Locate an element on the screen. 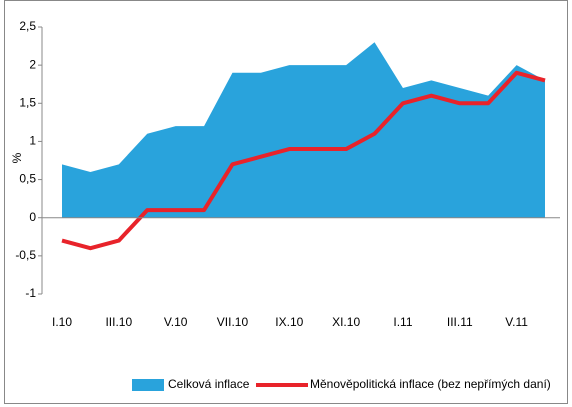 This screenshot has height=407, width=572. y-tick-label: -1 is located at coordinates (30, 293).